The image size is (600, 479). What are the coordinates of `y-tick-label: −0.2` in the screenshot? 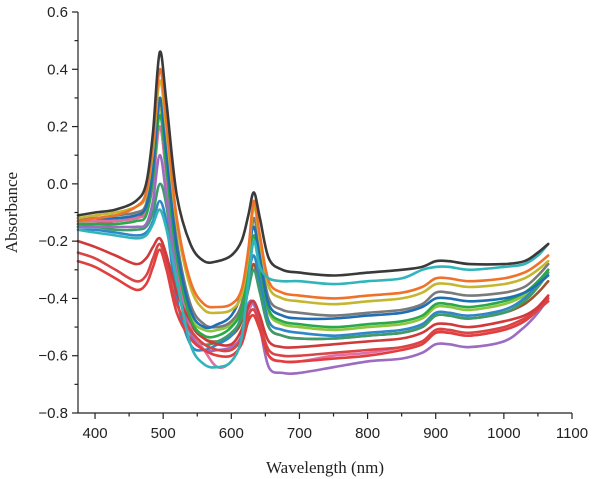 It's located at (53, 241).